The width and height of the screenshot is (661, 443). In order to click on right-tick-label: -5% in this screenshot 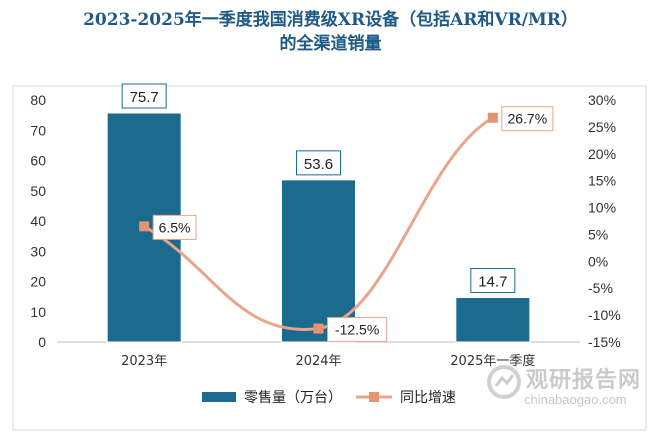, I will do `click(600, 288)`.